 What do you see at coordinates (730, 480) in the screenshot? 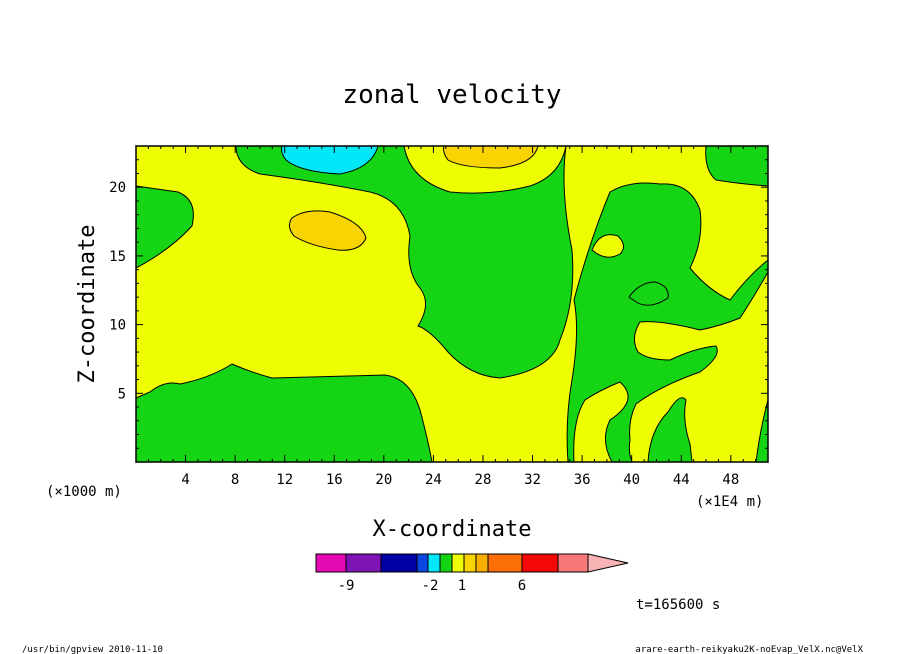
I see `x-tick-label: 48` at bounding box center [730, 480].